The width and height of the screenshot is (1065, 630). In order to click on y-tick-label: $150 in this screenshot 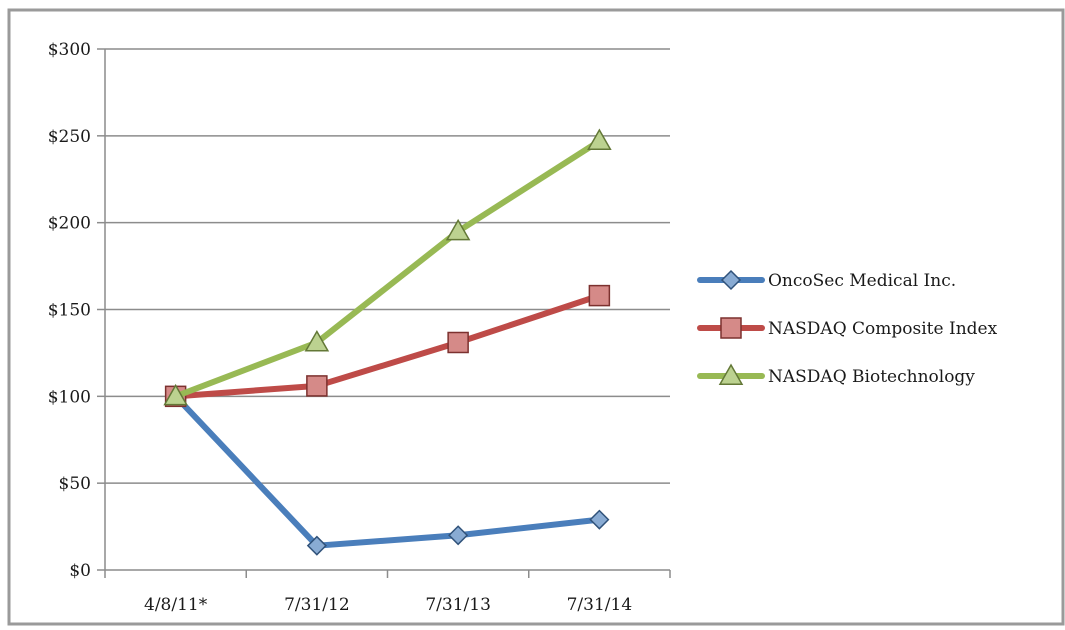, I will do `click(69, 311)`.